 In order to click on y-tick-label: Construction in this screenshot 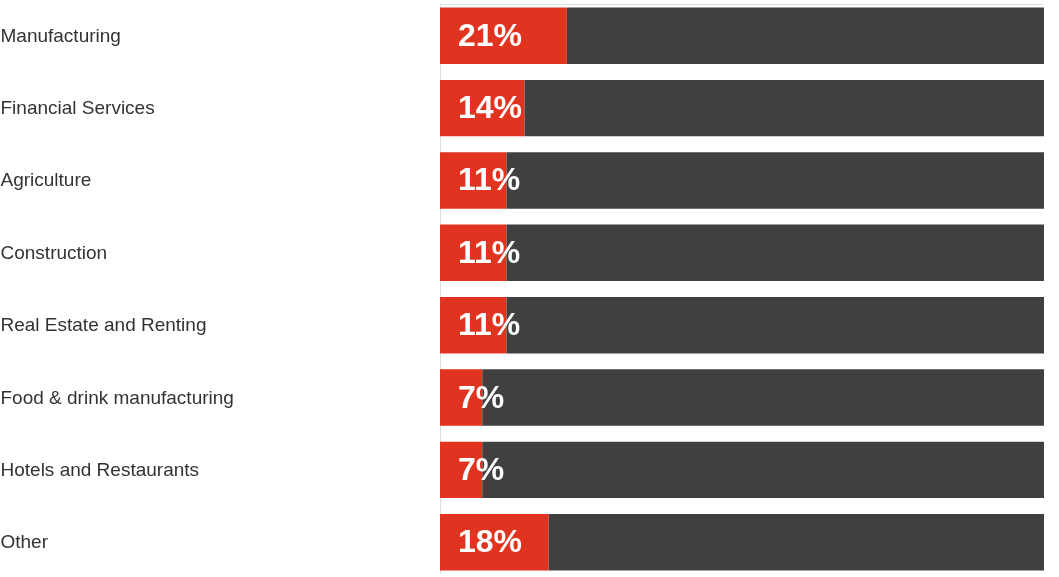, I will do `click(54, 252)`.